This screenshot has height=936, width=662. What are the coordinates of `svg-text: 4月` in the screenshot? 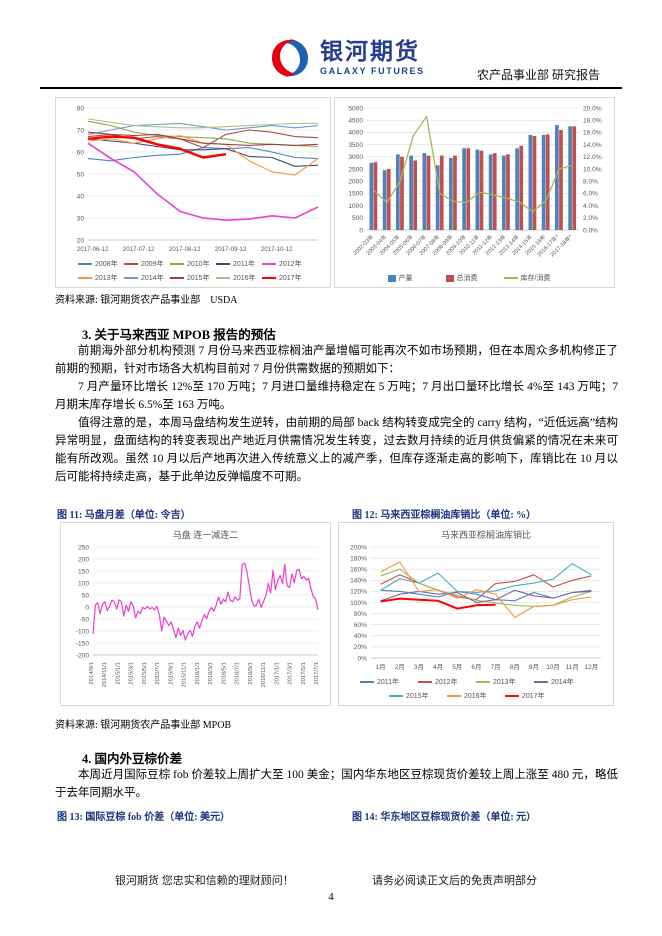 It's located at (438, 667).